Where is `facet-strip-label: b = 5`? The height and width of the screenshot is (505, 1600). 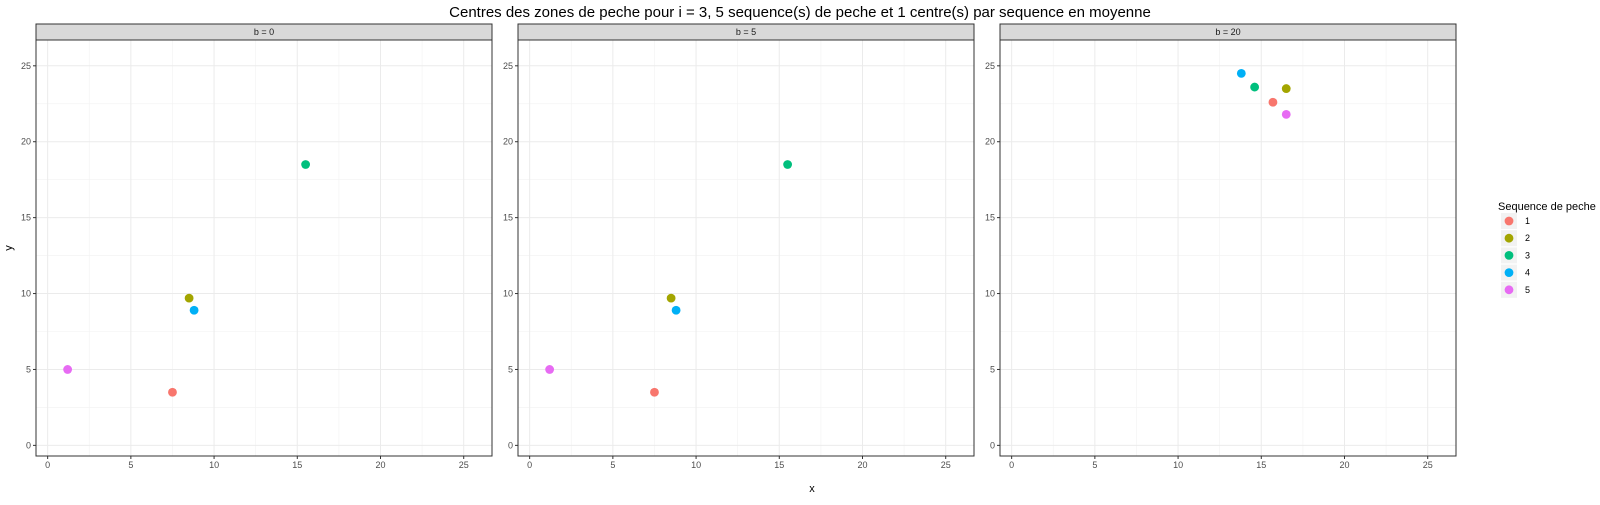 facet-strip-label: b = 5 is located at coordinates (746, 32).